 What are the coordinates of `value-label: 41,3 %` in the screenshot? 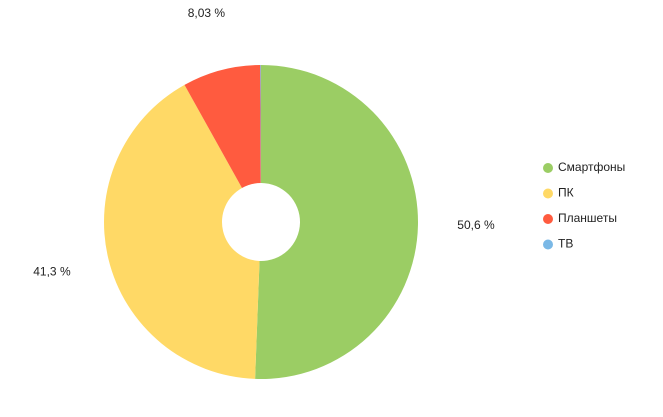 It's located at (52, 271).